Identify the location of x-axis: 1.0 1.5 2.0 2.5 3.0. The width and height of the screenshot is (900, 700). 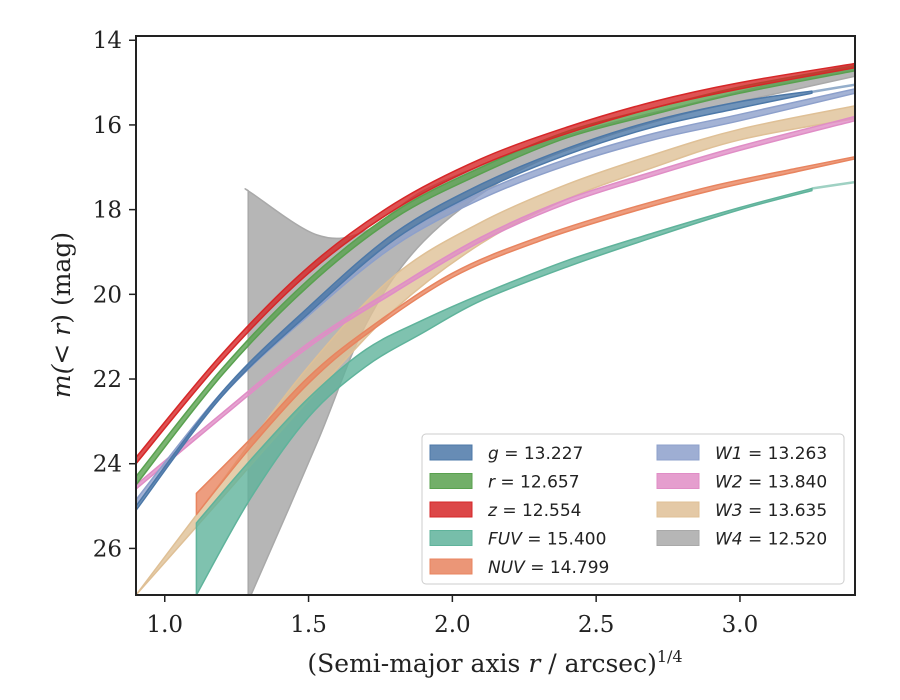
(452, 616).